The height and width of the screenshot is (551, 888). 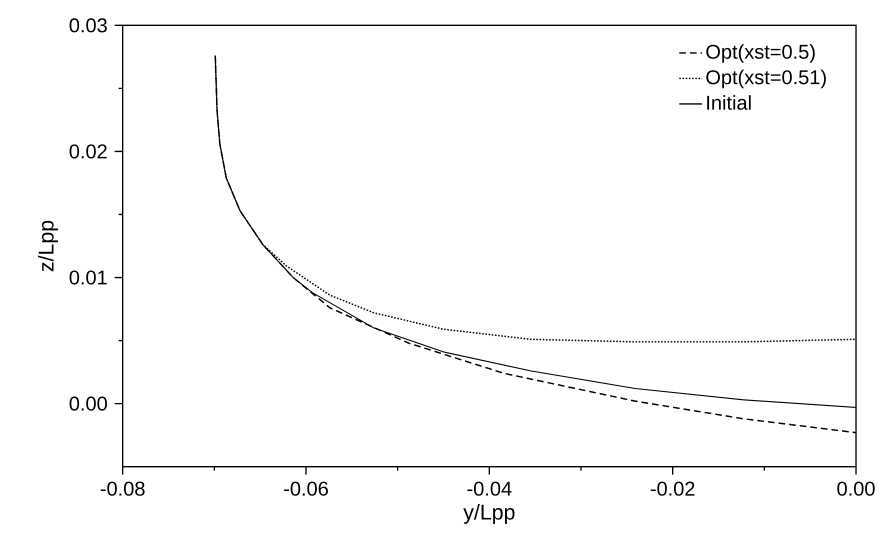 I want to click on legend-label: Opt(xst=0.5), so click(x=760, y=53).